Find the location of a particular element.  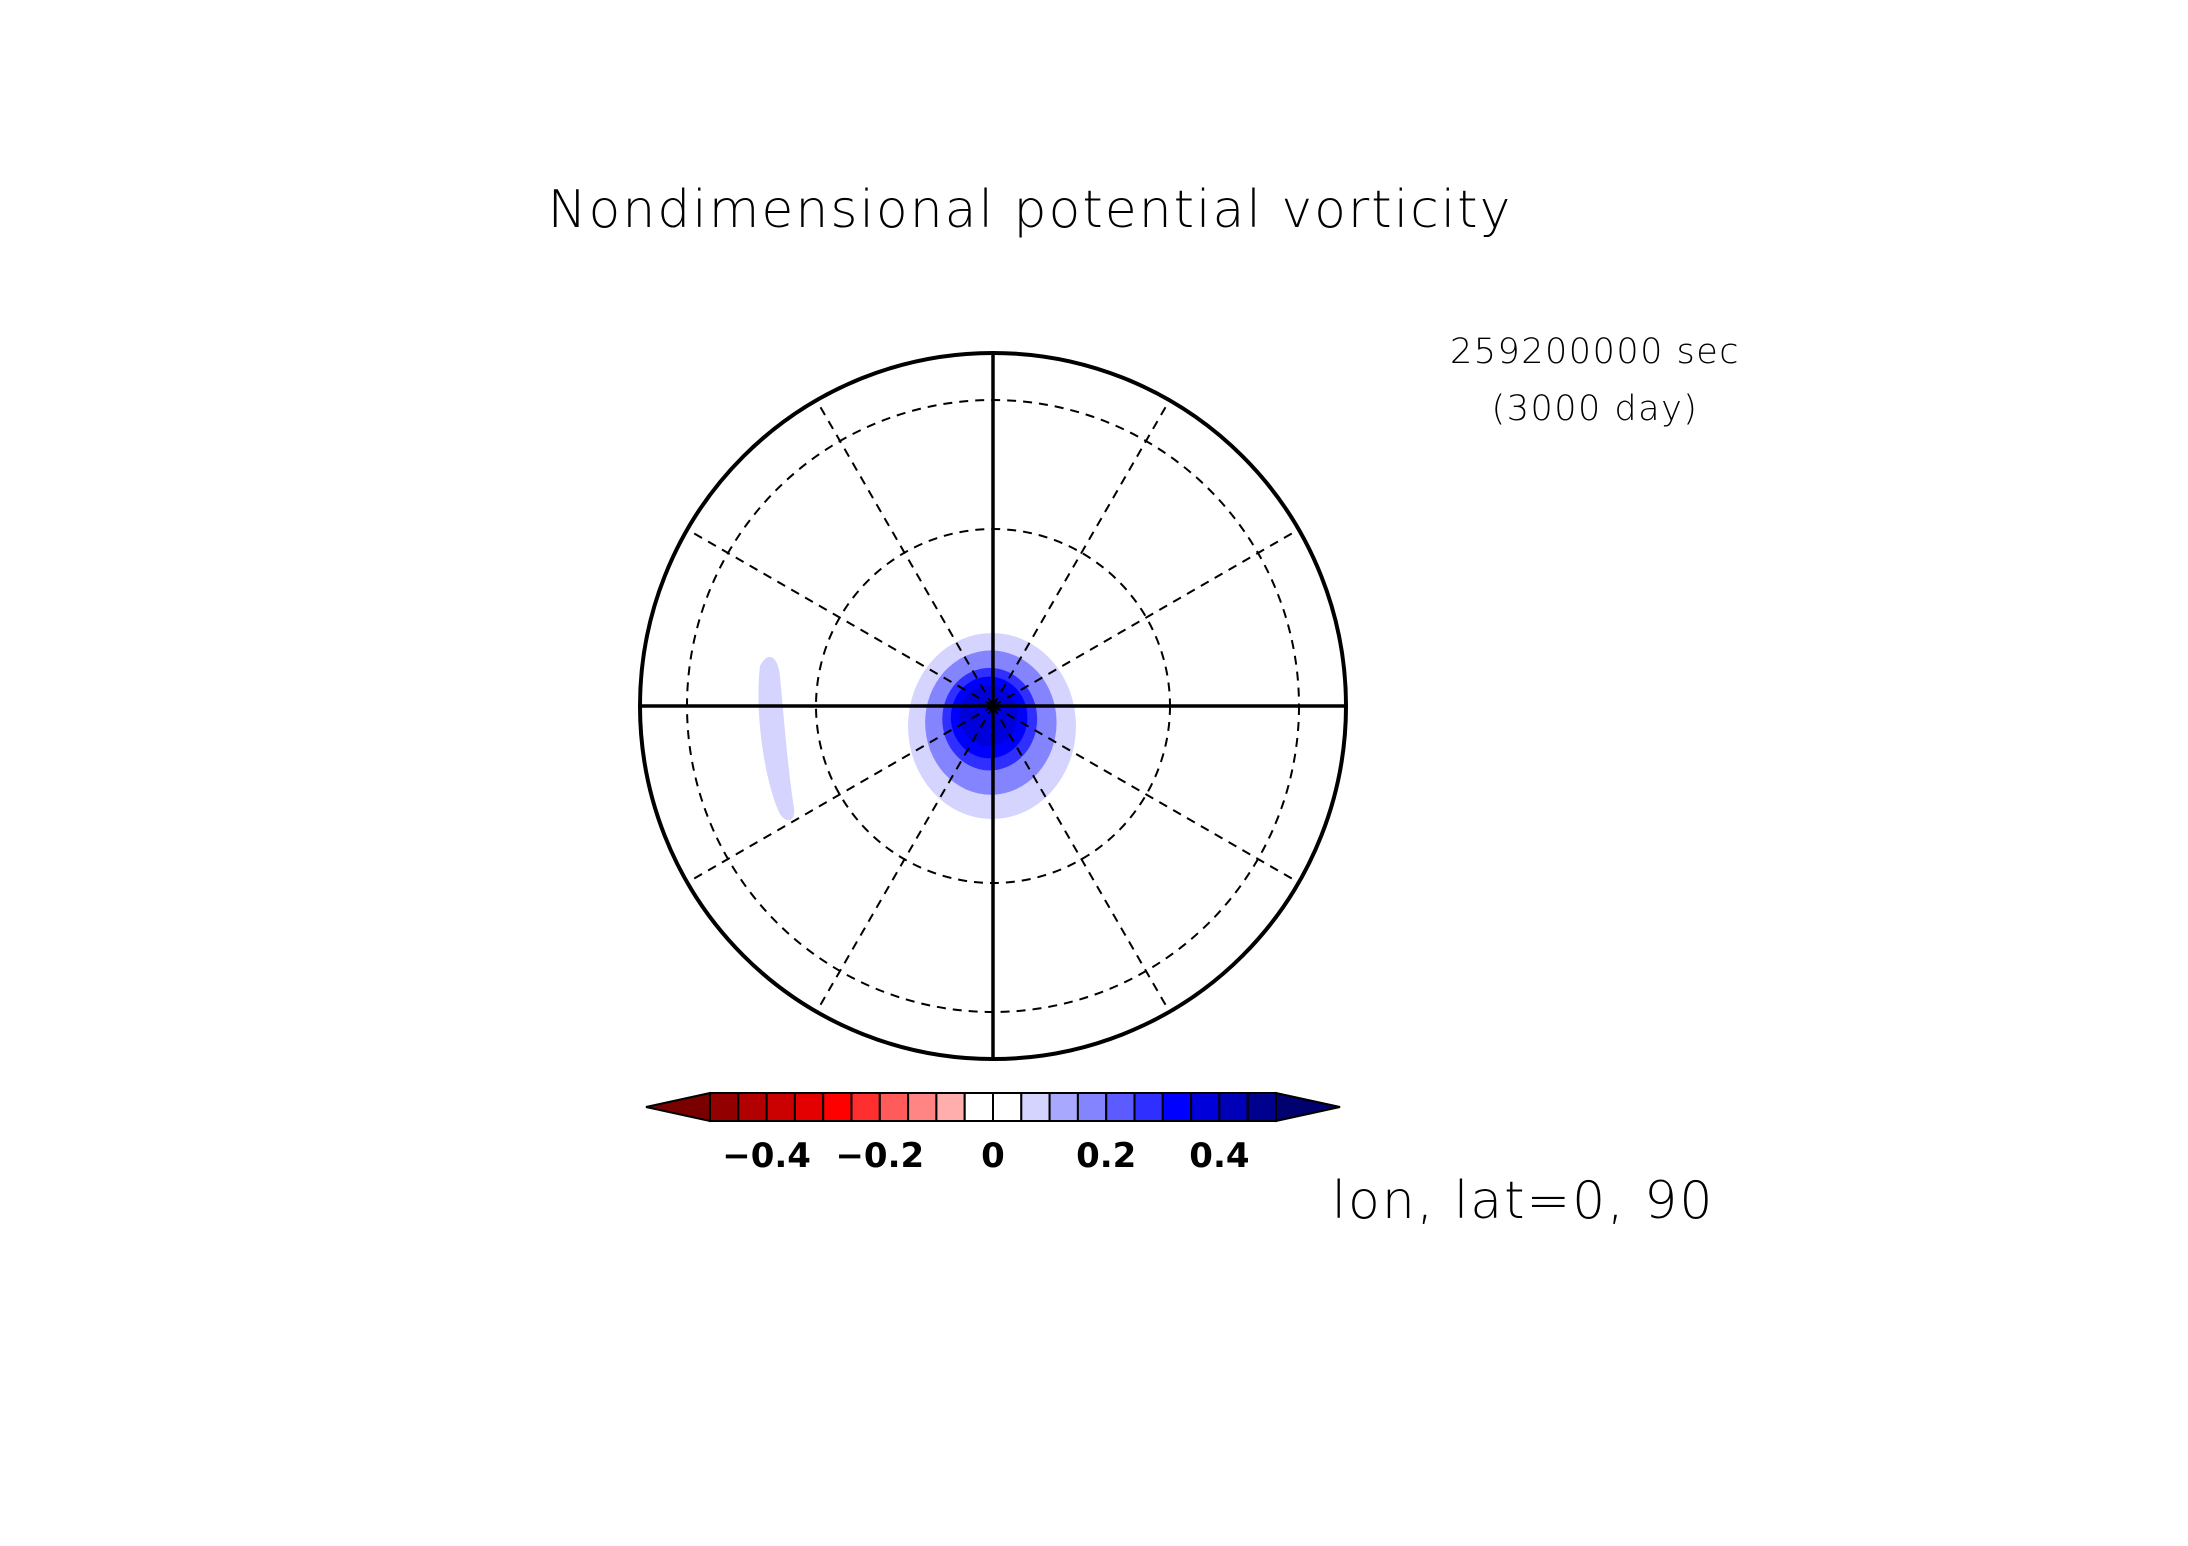

colorbar: −0.4 −0.2 0 0.2 0.4 is located at coordinates (993, 1133).